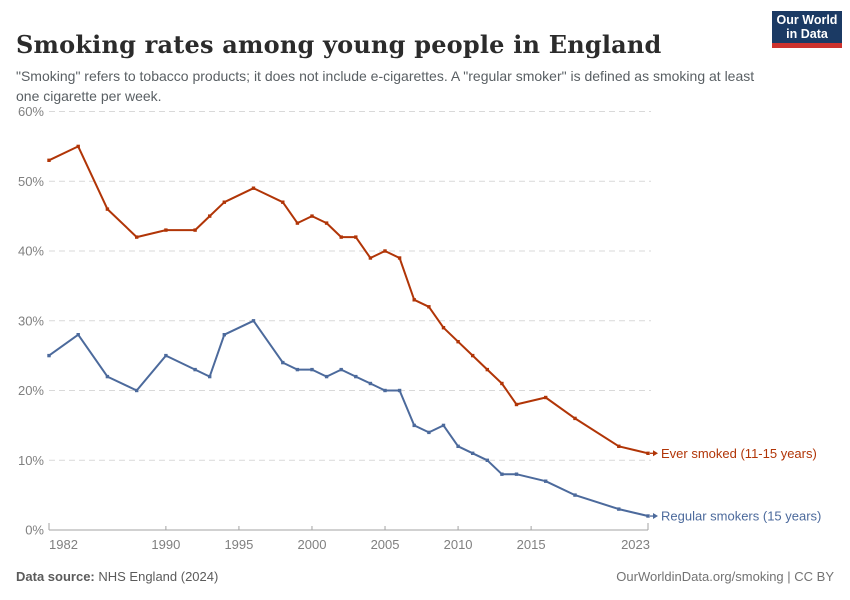  Describe the element at coordinates (312, 216) in the screenshot. I see `series-marker-0-2000` at that location.